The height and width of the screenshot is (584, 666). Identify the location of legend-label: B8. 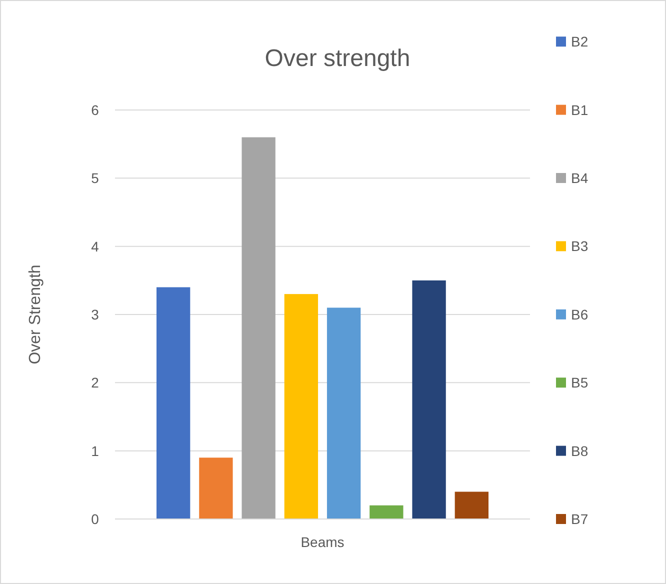
(579, 450).